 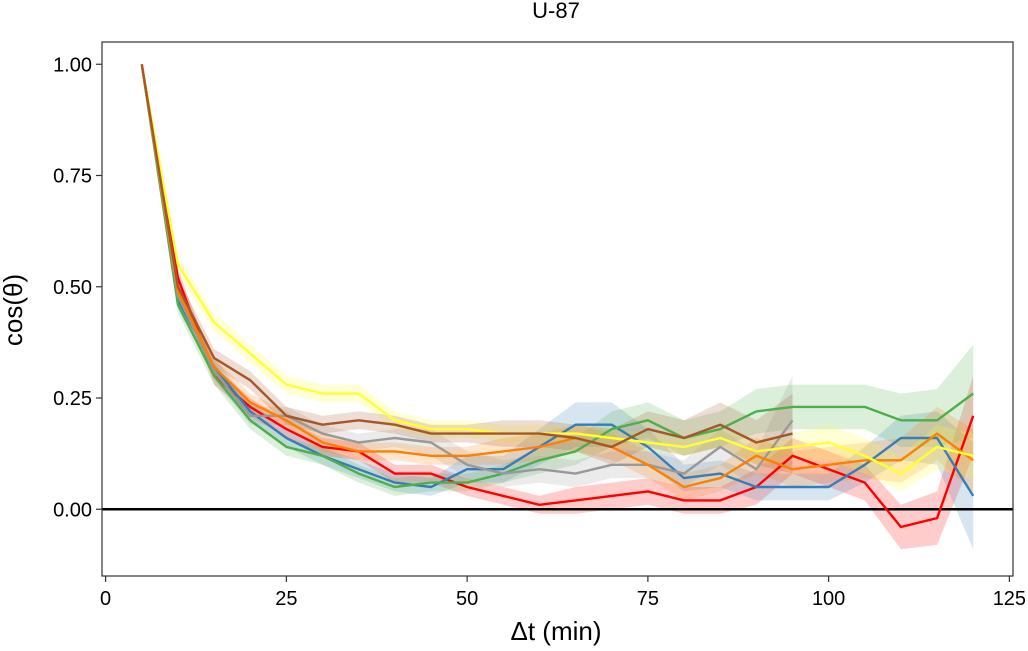 What do you see at coordinates (72, 510) in the screenshot?
I see `y-tick-label: 0.00` at bounding box center [72, 510].